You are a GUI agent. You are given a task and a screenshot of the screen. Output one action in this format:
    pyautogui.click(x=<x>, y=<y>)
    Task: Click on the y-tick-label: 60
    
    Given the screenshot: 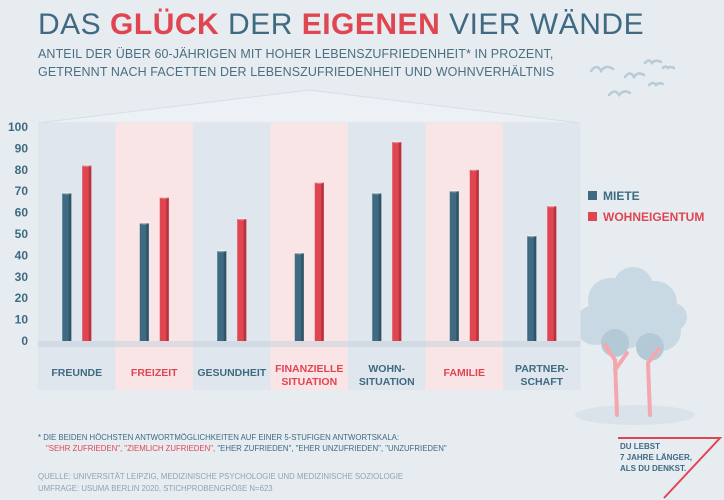 What is the action you would take?
    pyautogui.click(x=22, y=213)
    